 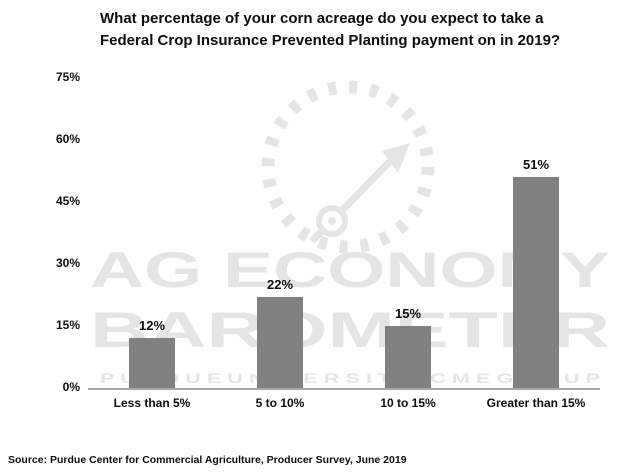 I want to click on bar-data-label: 15%, so click(x=408, y=313).